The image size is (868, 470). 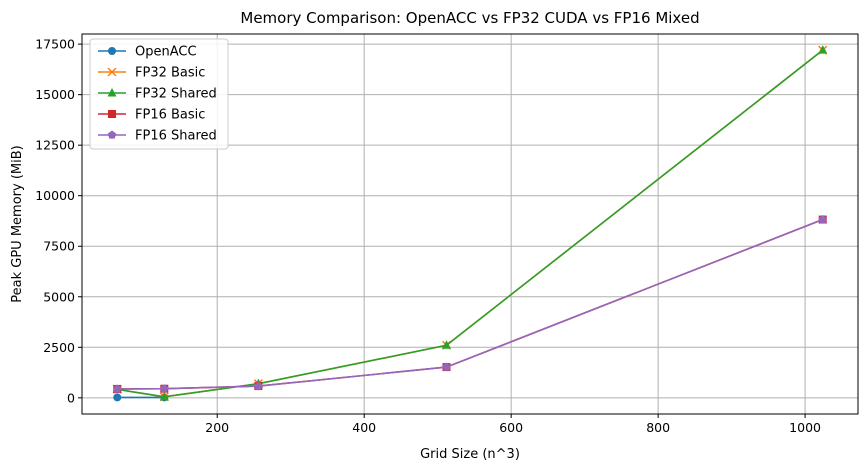 What do you see at coordinates (59, 246) in the screenshot?
I see `y-tick-label: 7500` at bounding box center [59, 246].